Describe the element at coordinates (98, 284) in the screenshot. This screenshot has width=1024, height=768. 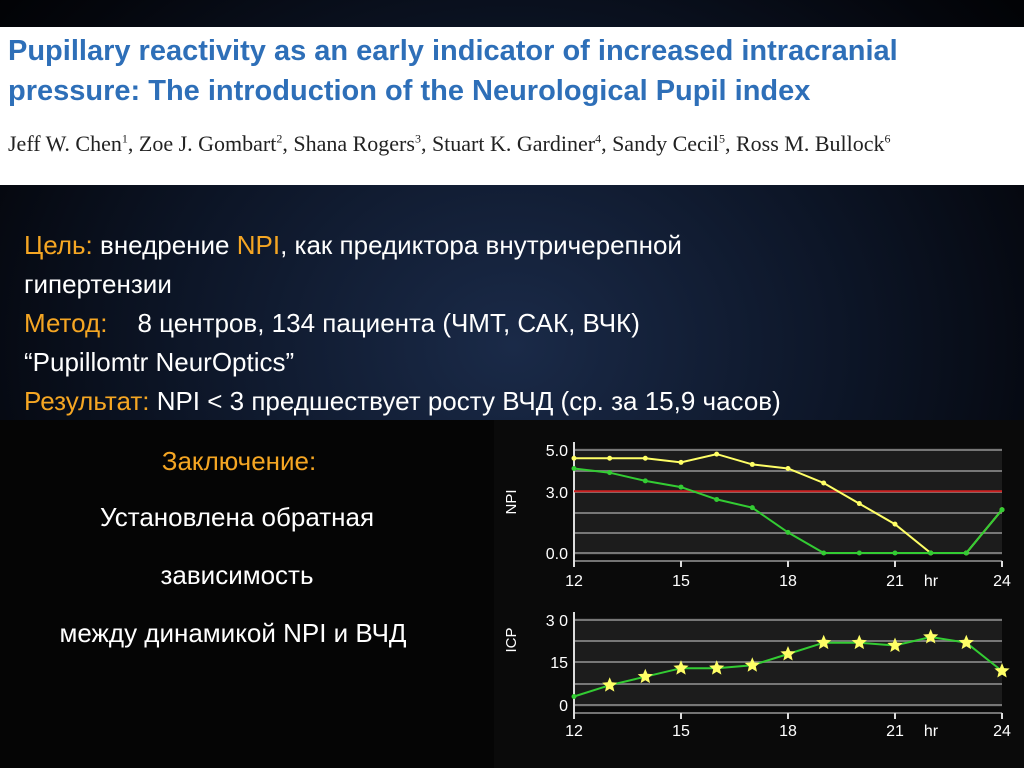
I see `goal-line-2: гипертензии` at that location.